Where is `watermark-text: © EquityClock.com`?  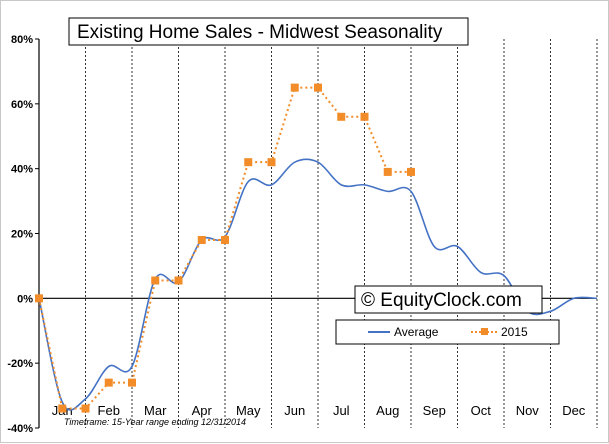 watermark-text: © EquityClock.com is located at coordinates (441, 300).